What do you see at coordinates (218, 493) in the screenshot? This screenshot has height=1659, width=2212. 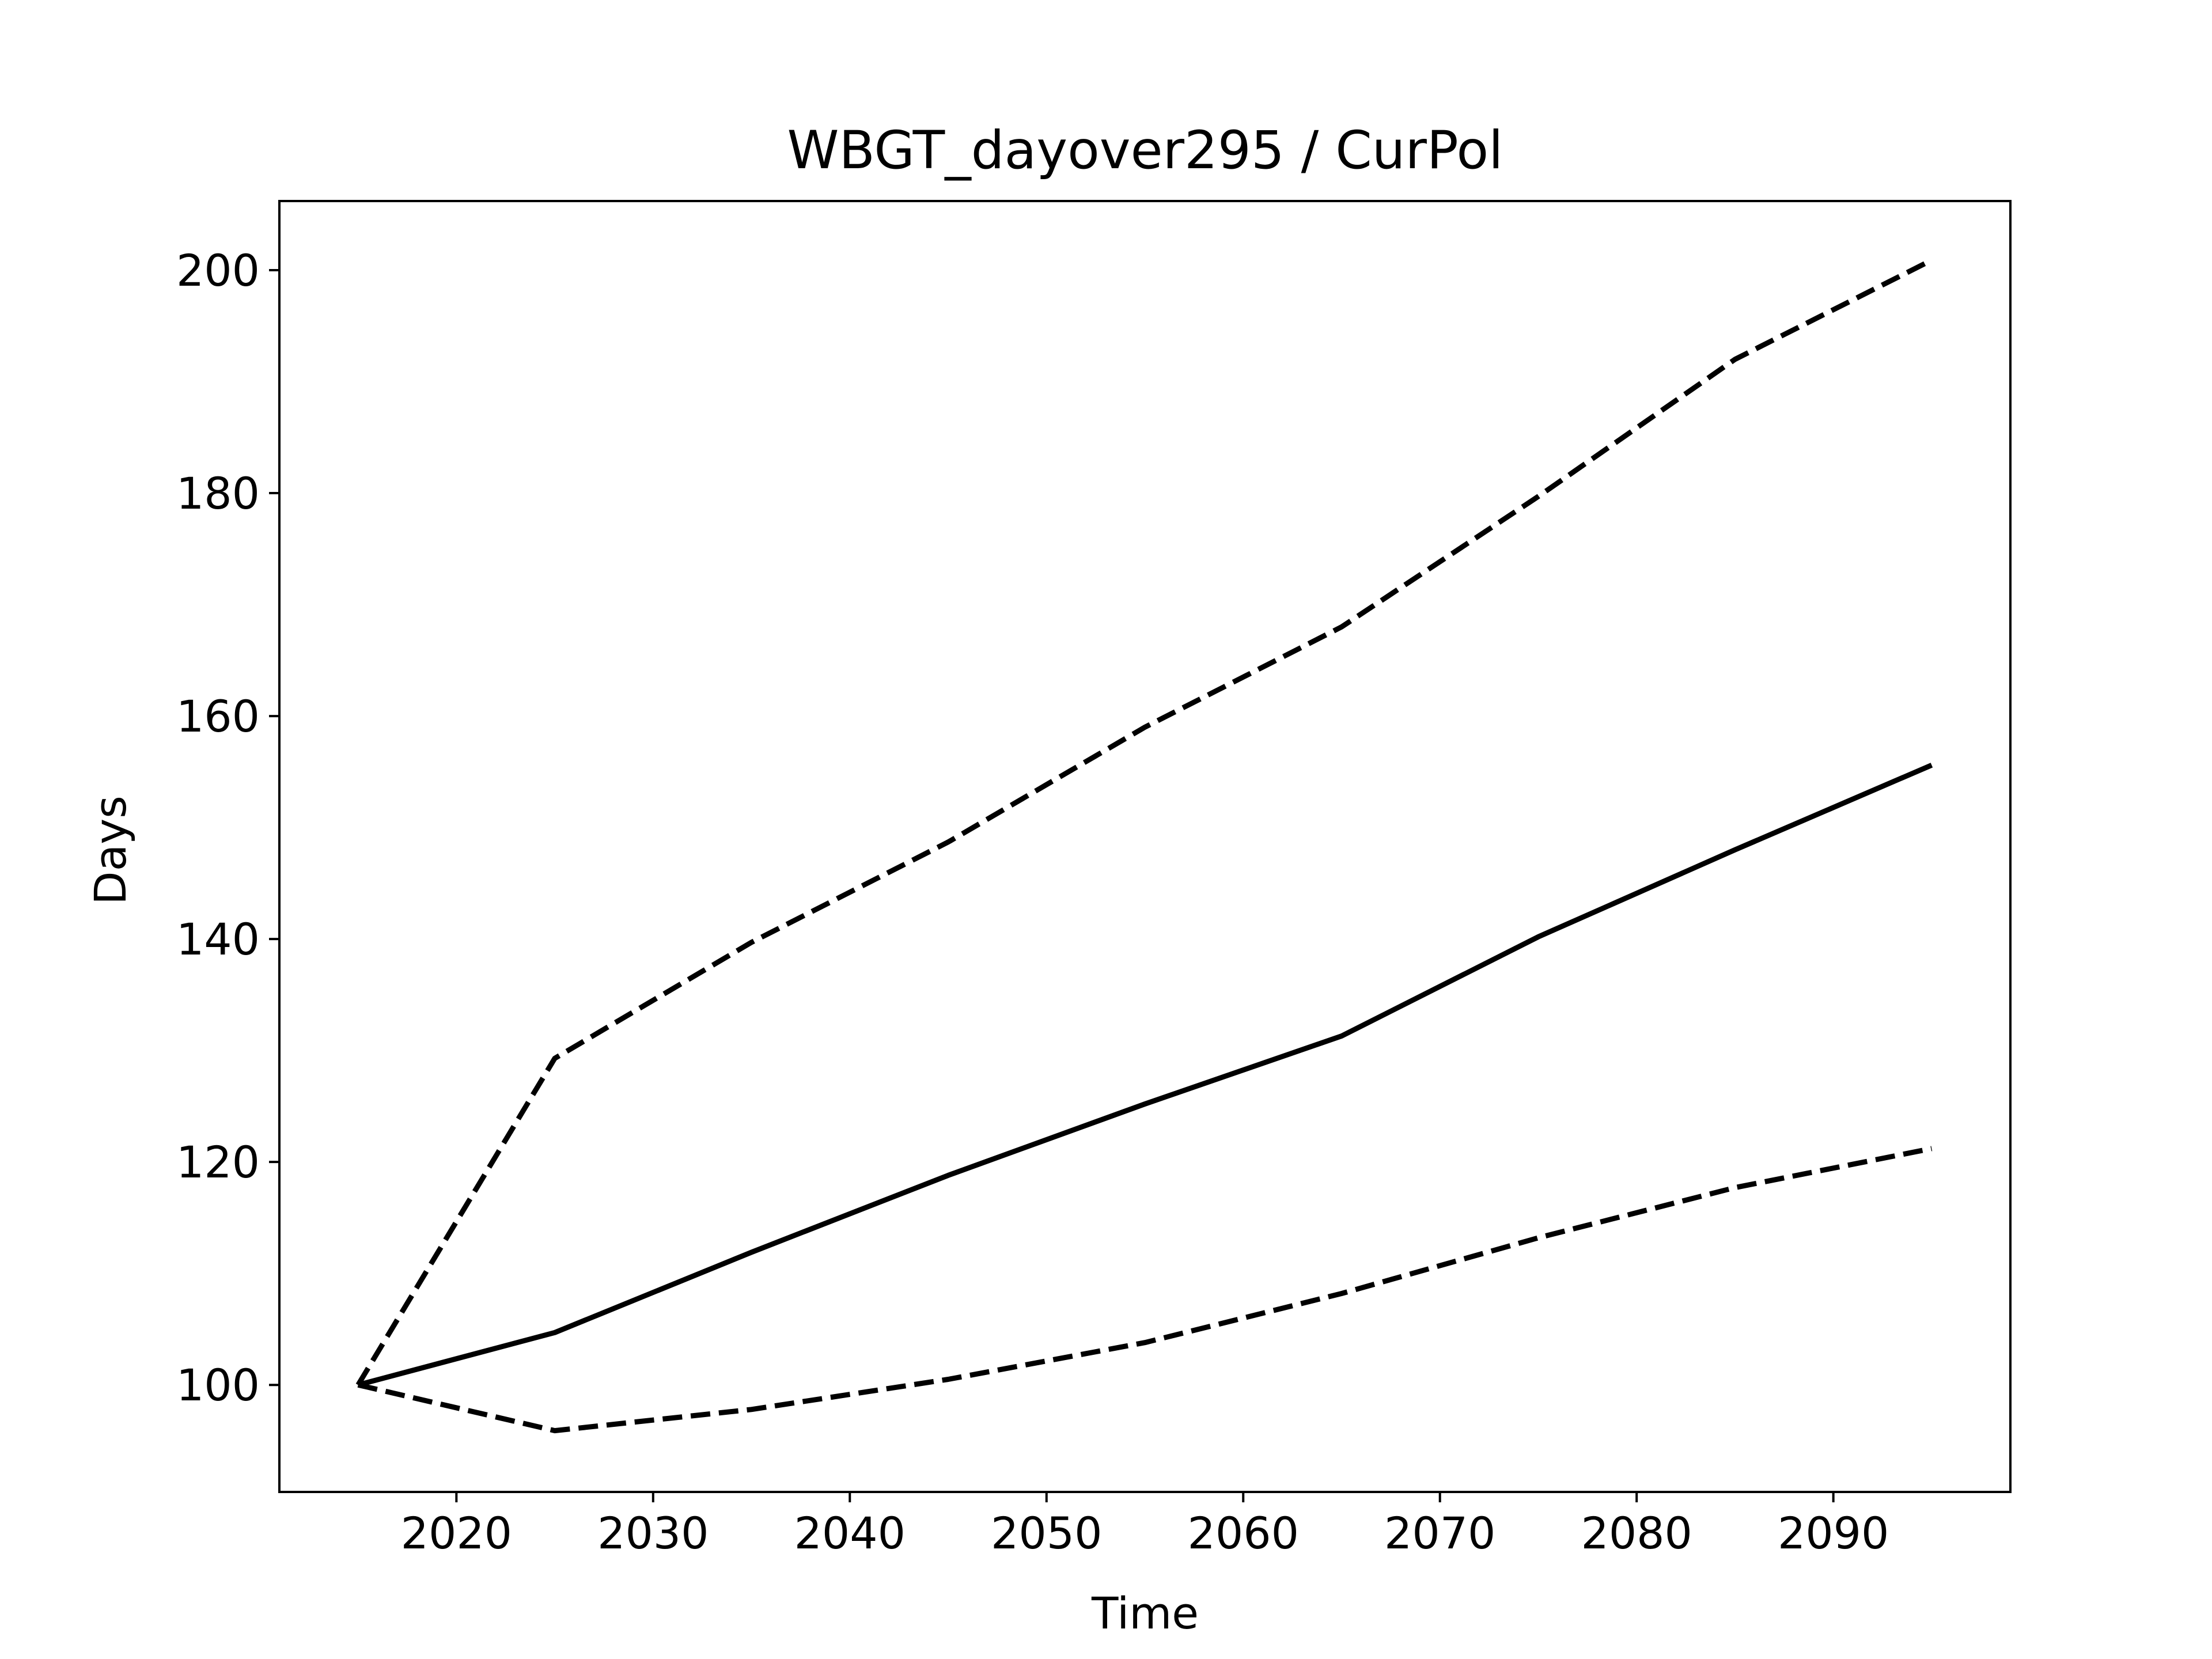 I see `y-tick-label: 180` at bounding box center [218, 493].